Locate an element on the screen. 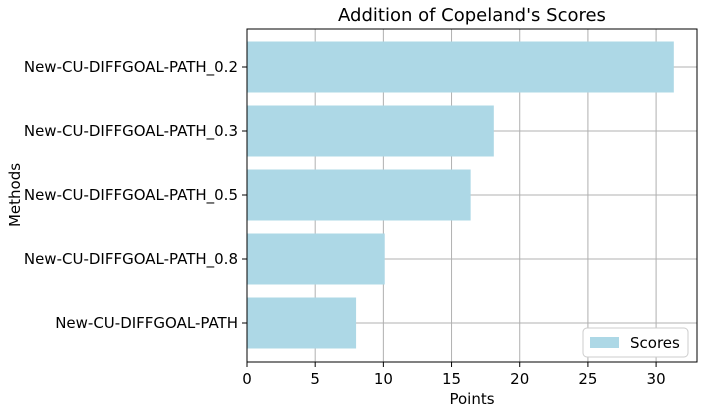  y-axis-title: Methods is located at coordinates (15, 195).